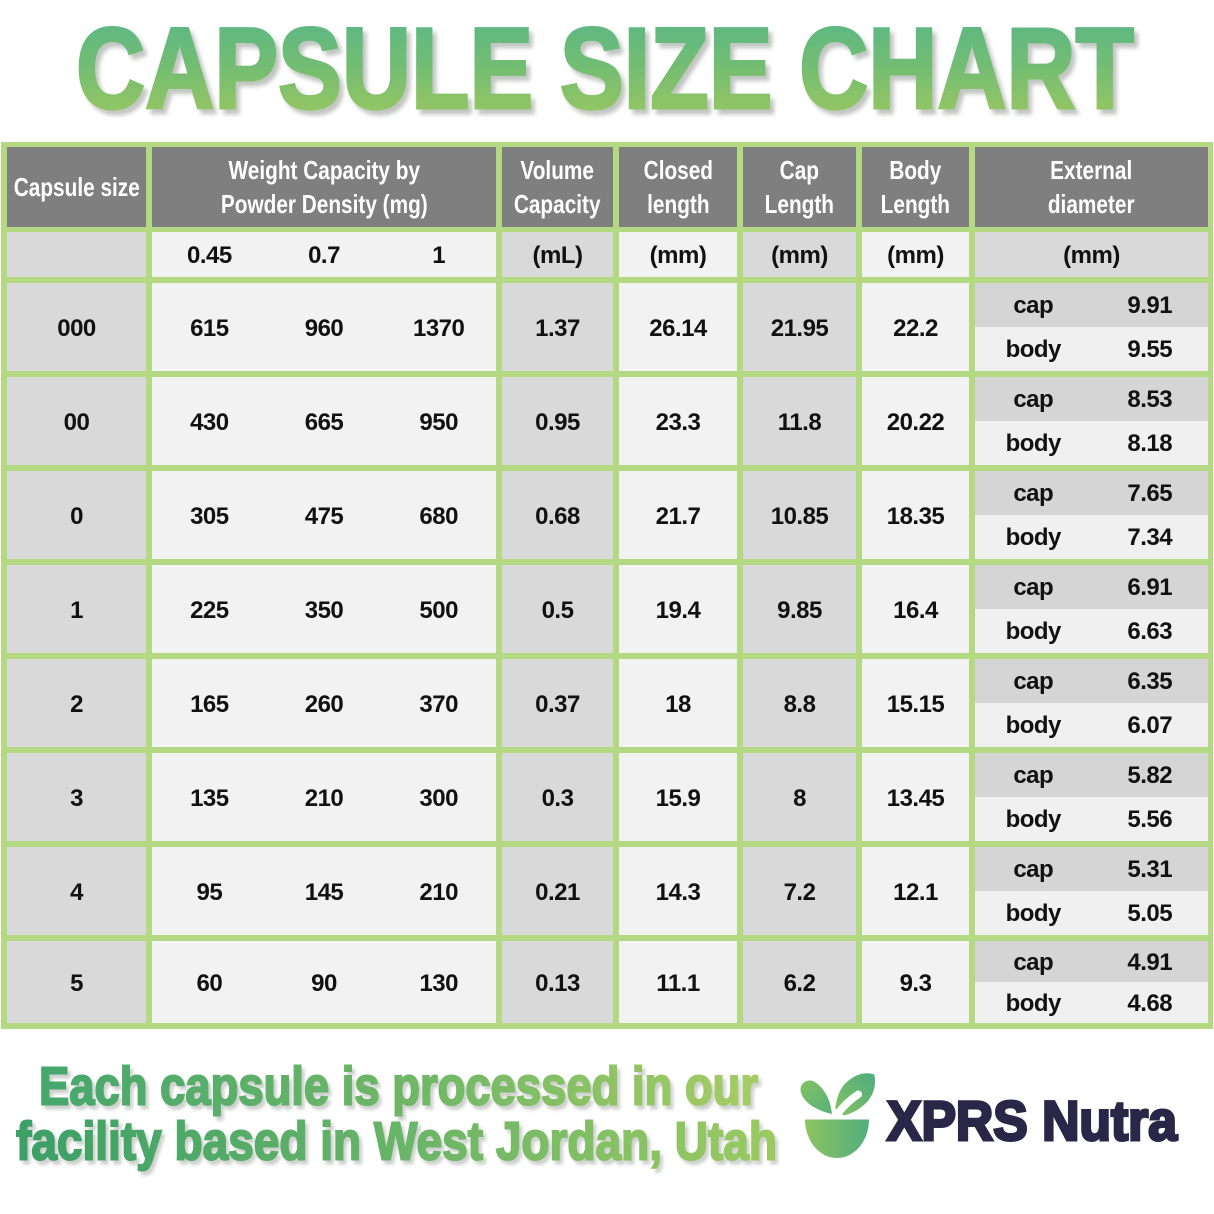 Image resolution: width=1214 pixels, height=1214 pixels. Describe the element at coordinates (1032, 1120) in the screenshot. I see `svg-text: XPRS Nutra` at that location.